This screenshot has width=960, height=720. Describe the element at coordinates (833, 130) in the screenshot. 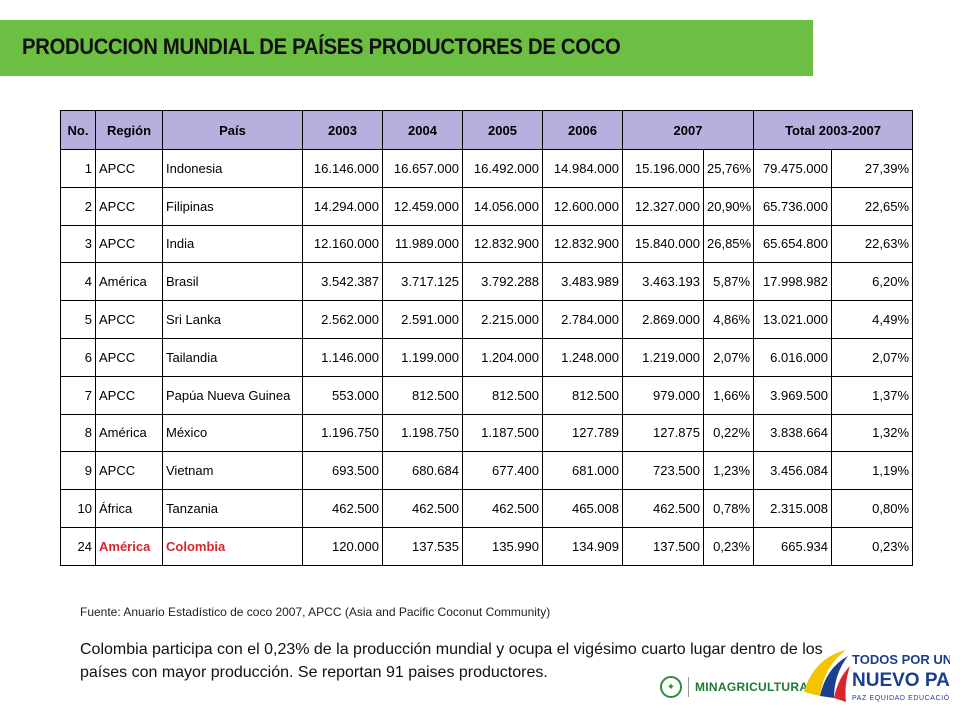

I see `header-total: Total 2003-2007` at that location.